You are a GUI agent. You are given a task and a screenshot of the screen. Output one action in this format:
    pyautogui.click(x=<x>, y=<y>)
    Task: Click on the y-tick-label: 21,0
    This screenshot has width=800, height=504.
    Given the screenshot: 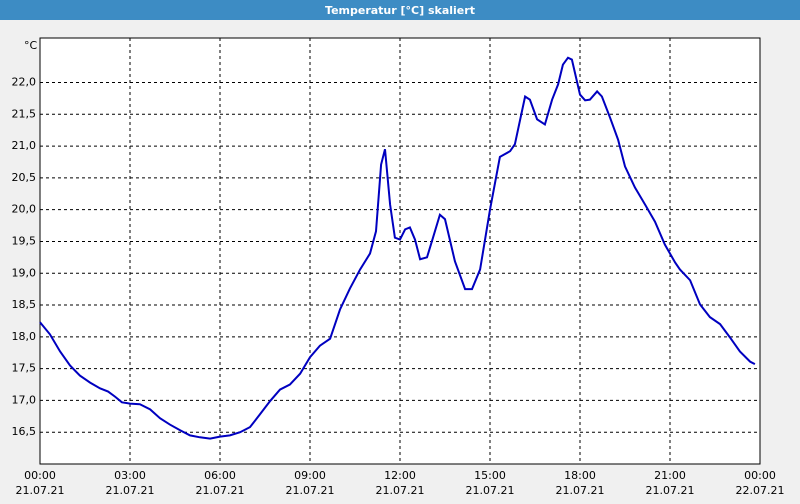 What is the action you would take?
    pyautogui.click(x=24, y=145)
    